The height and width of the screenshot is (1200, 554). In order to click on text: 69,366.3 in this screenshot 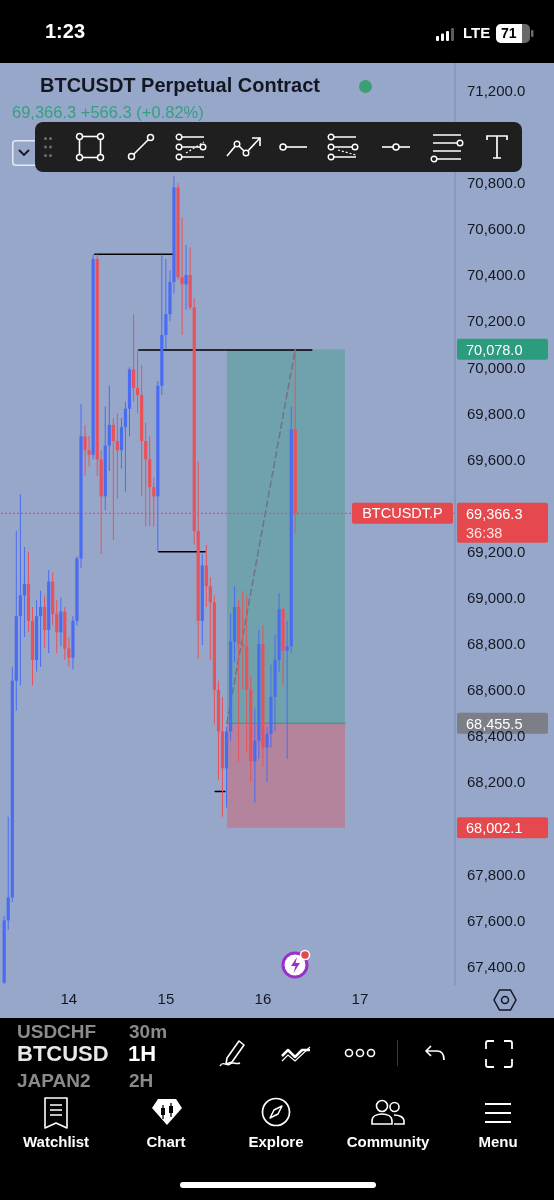, I will do `click(494, 513)`.